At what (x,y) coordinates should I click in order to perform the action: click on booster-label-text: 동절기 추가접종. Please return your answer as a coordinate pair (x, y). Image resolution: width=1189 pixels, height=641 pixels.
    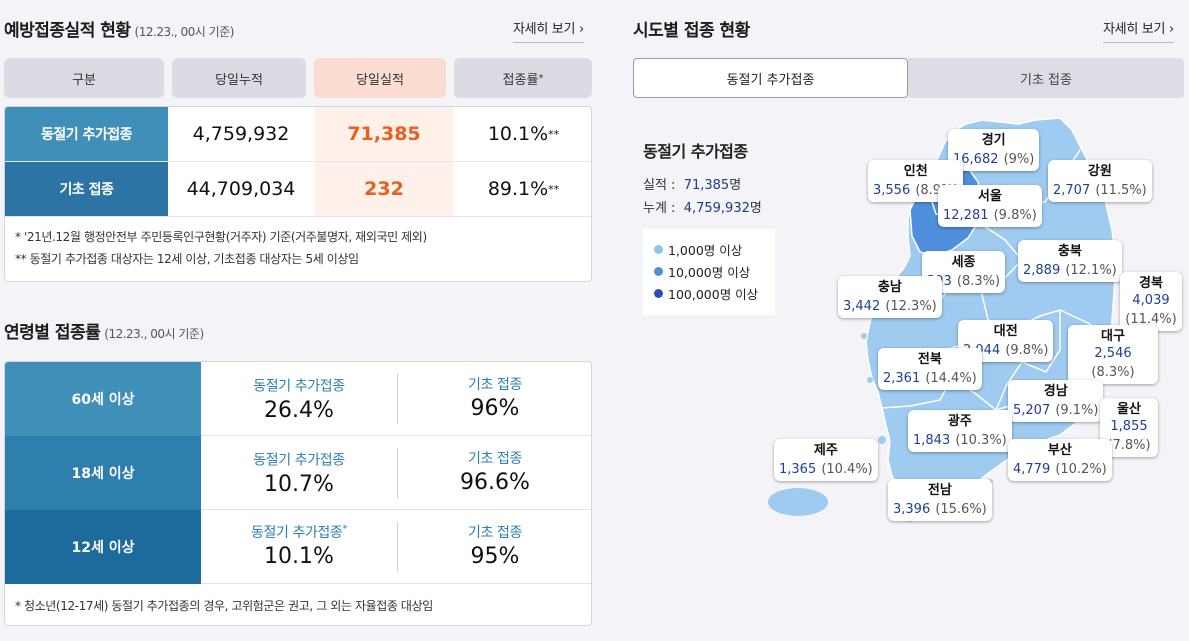
    Looking at the image, I should click on (296, 533).